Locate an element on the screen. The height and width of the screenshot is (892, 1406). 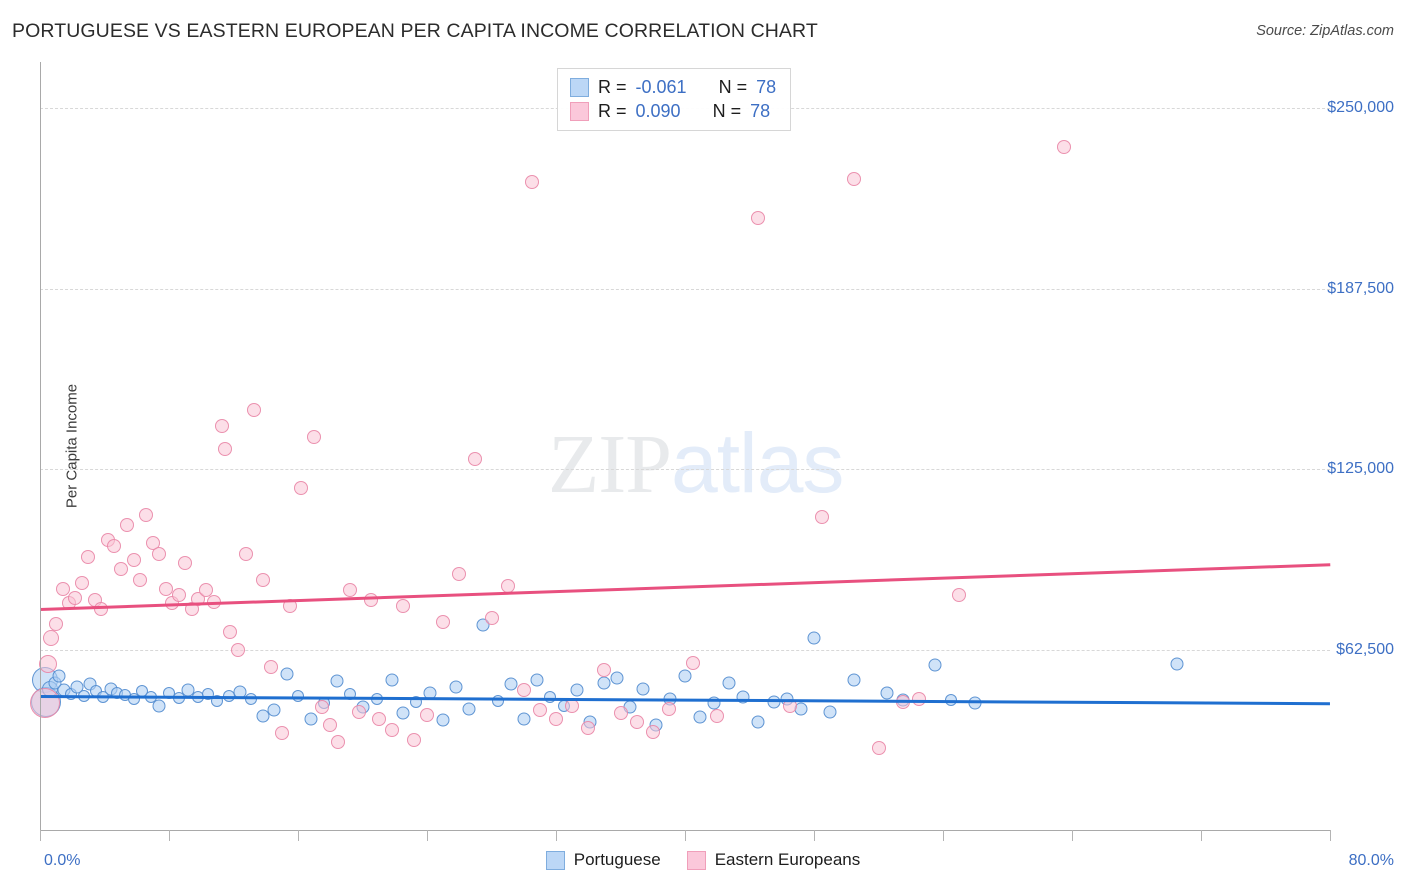
legend-swatch-portuguese-icon is located at coordinates (555, 860).